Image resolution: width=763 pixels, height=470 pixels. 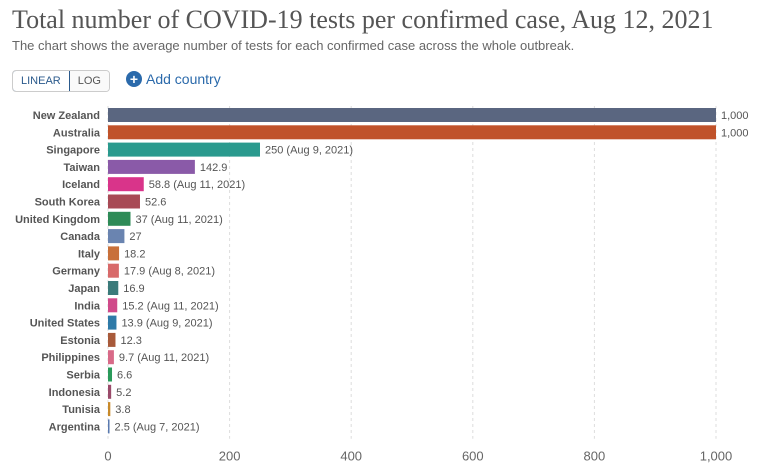 I want to click on value-label: 52.6, so click(x=155, y=203).